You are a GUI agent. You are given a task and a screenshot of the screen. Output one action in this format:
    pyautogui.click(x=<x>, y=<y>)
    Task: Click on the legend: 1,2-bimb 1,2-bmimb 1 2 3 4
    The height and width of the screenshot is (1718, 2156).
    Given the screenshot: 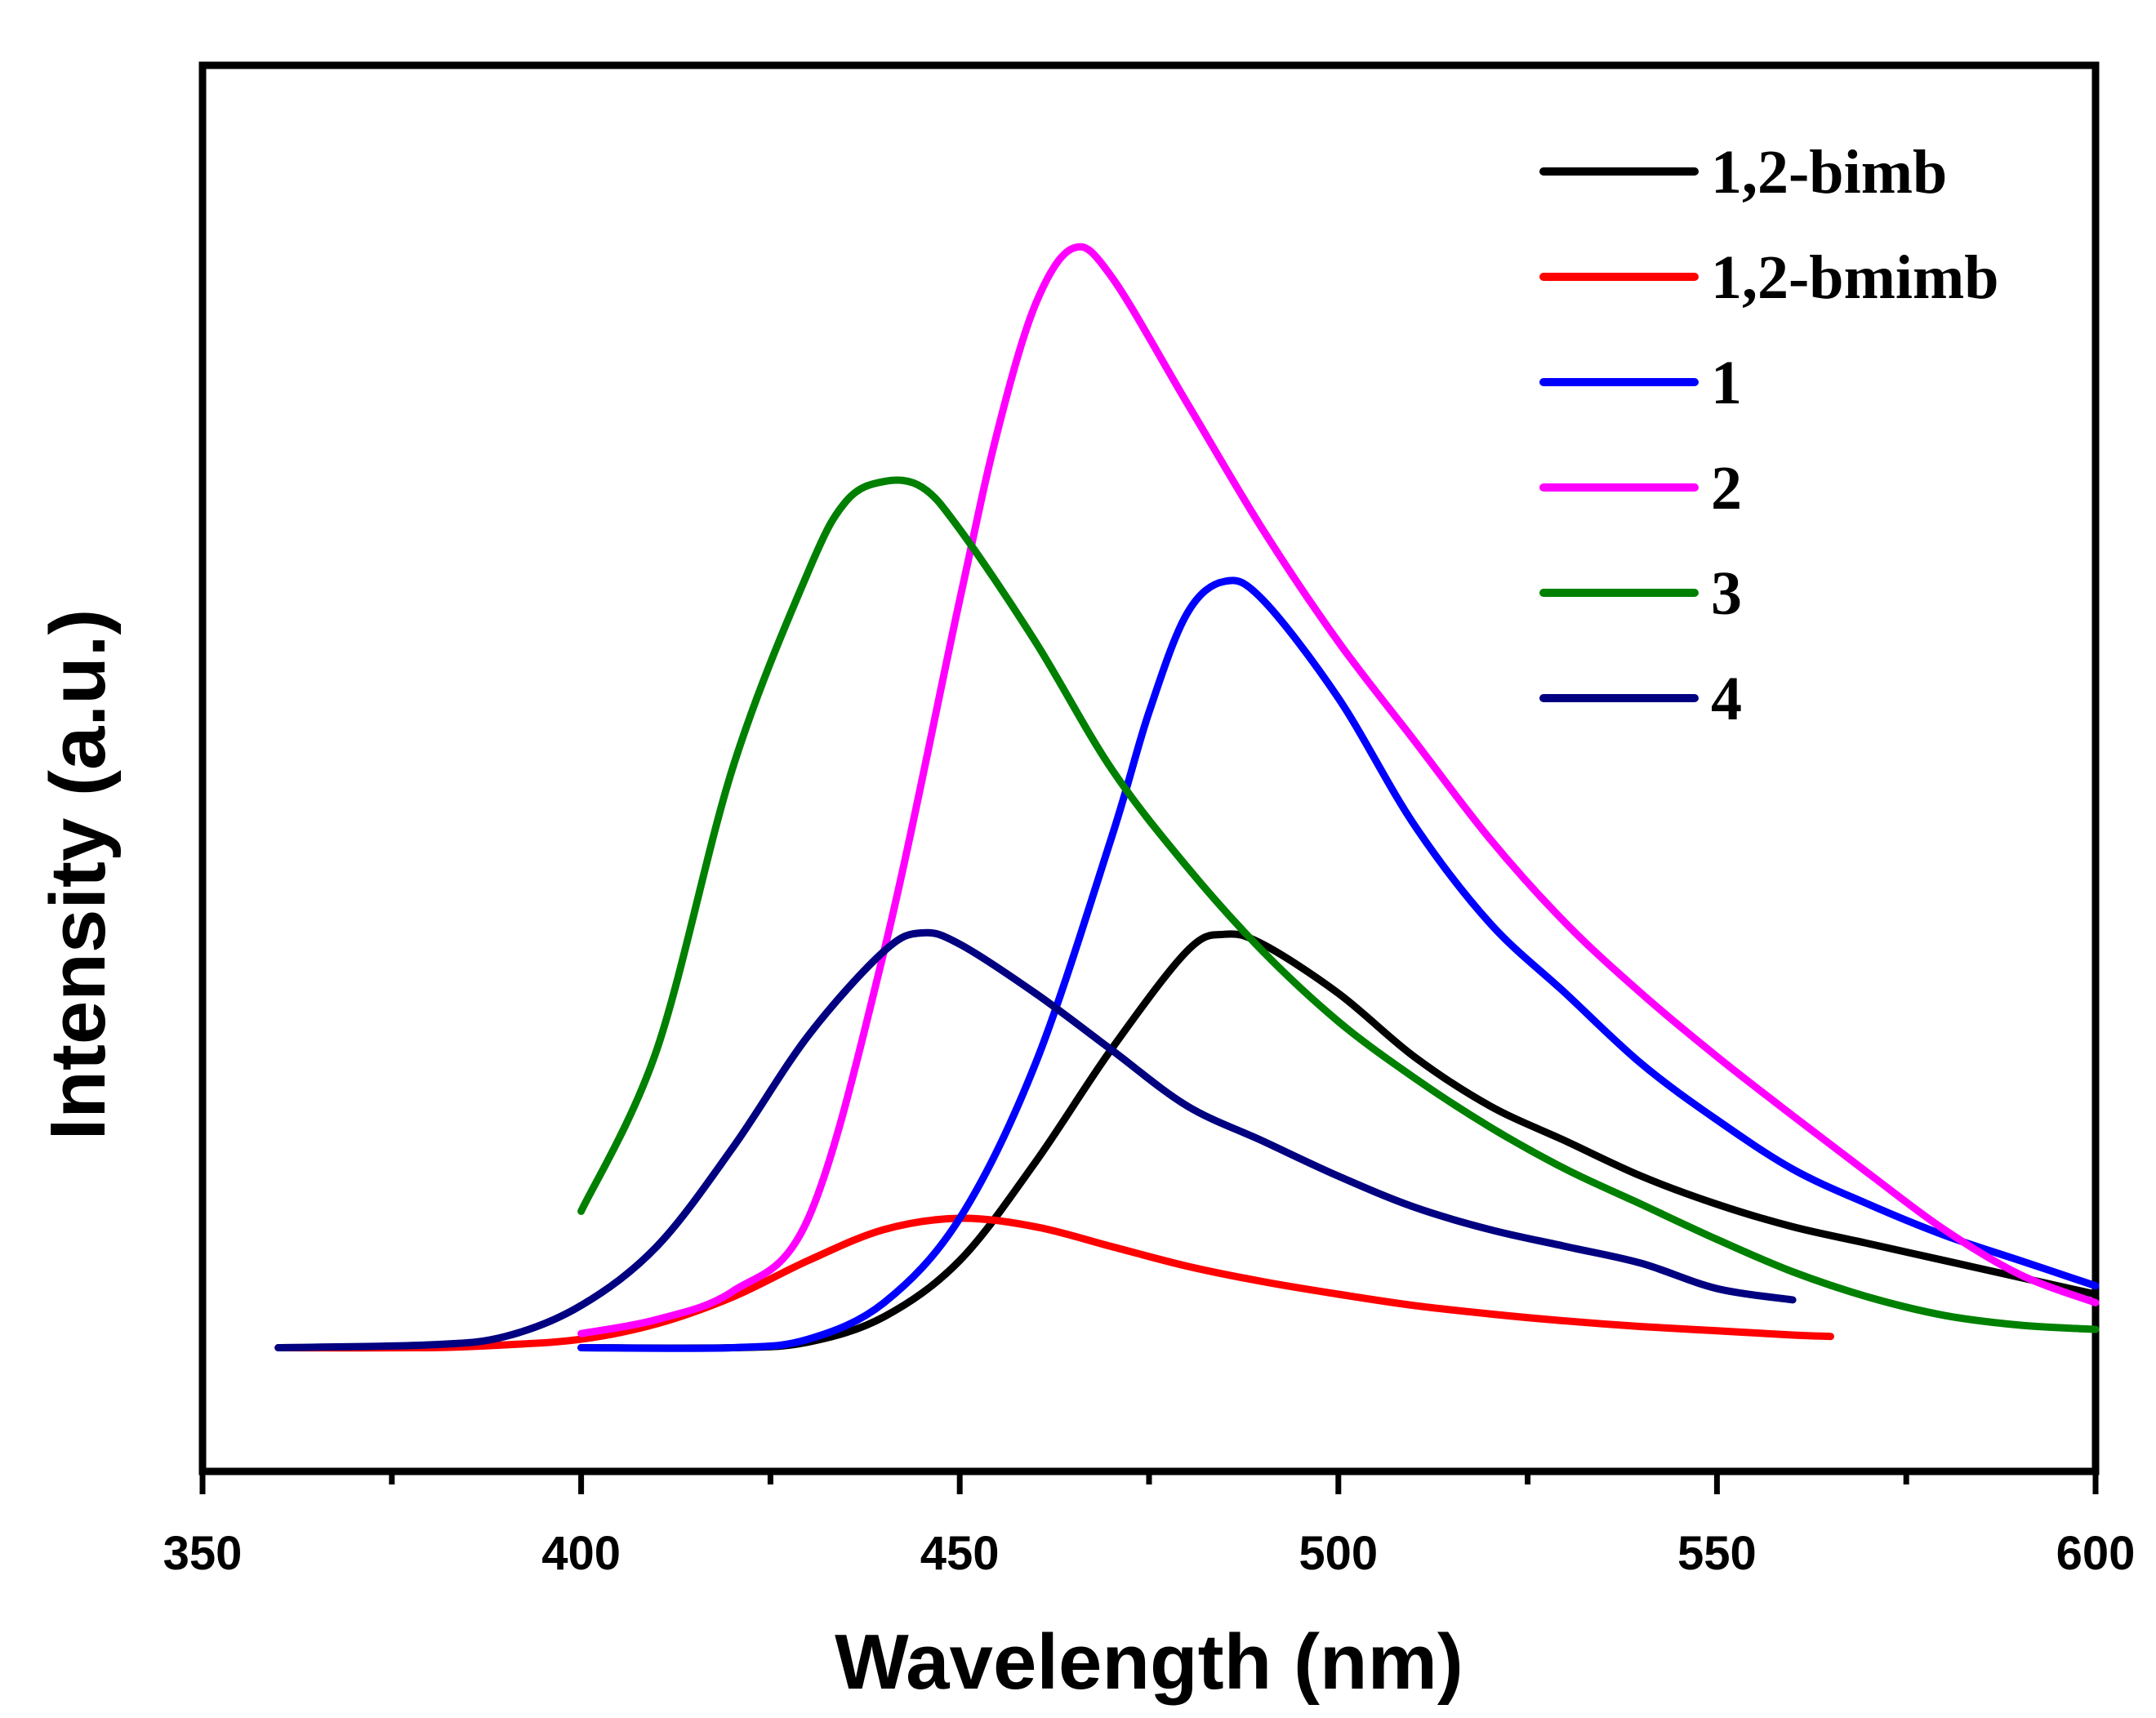 What is the action you would take?
    pyautogui.click(x=1769, y=436)
    